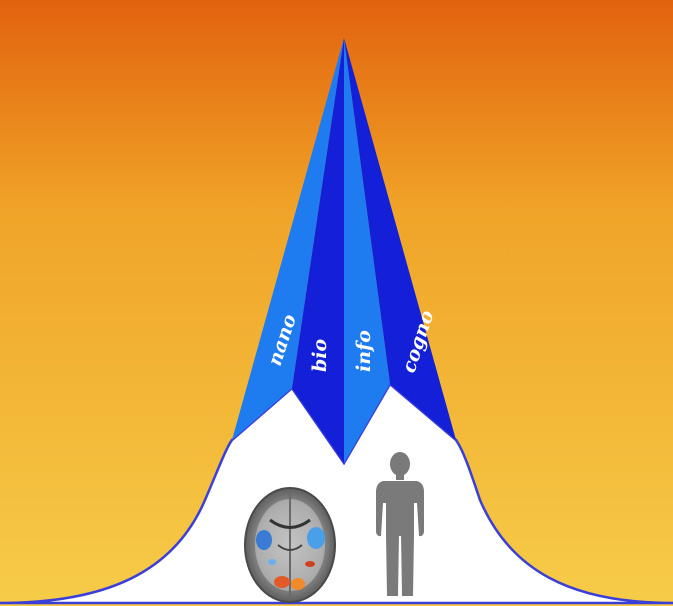 The image size is (673, 606). Describe the element at coordinates (364, 351) in the screenshot. I see `pillar-label-info: info` at that location.